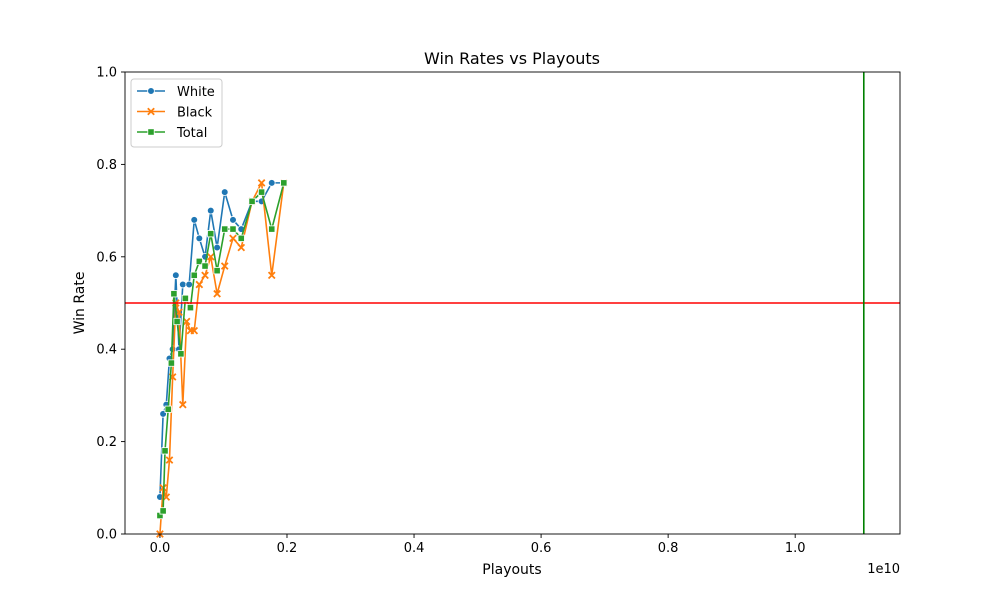 The image size is (1000, 600). Describe the element at coordinates (160, 548) in the screenshot. I see `x-tick-label: 0.0` at that location.